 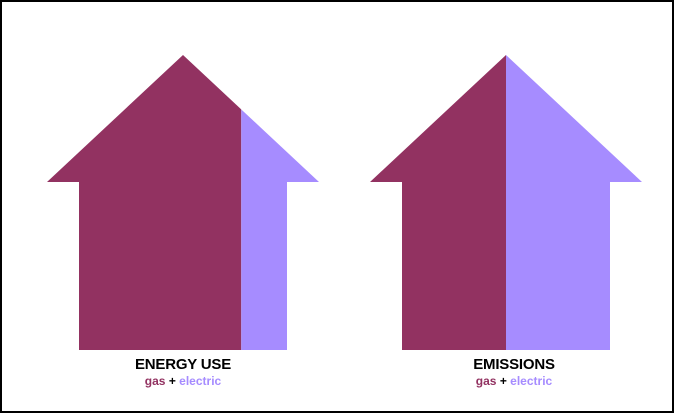 What do you see at coordinates (438, 202) in the screenshot?
I see `emissions-gas-share` at bounding box center [438, 202].